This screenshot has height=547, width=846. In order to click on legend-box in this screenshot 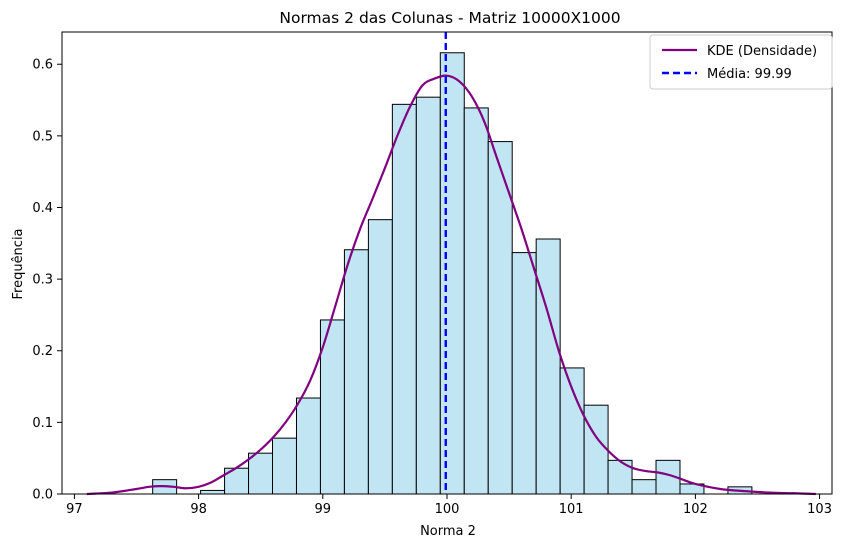, I will do `click(741, 62)`.